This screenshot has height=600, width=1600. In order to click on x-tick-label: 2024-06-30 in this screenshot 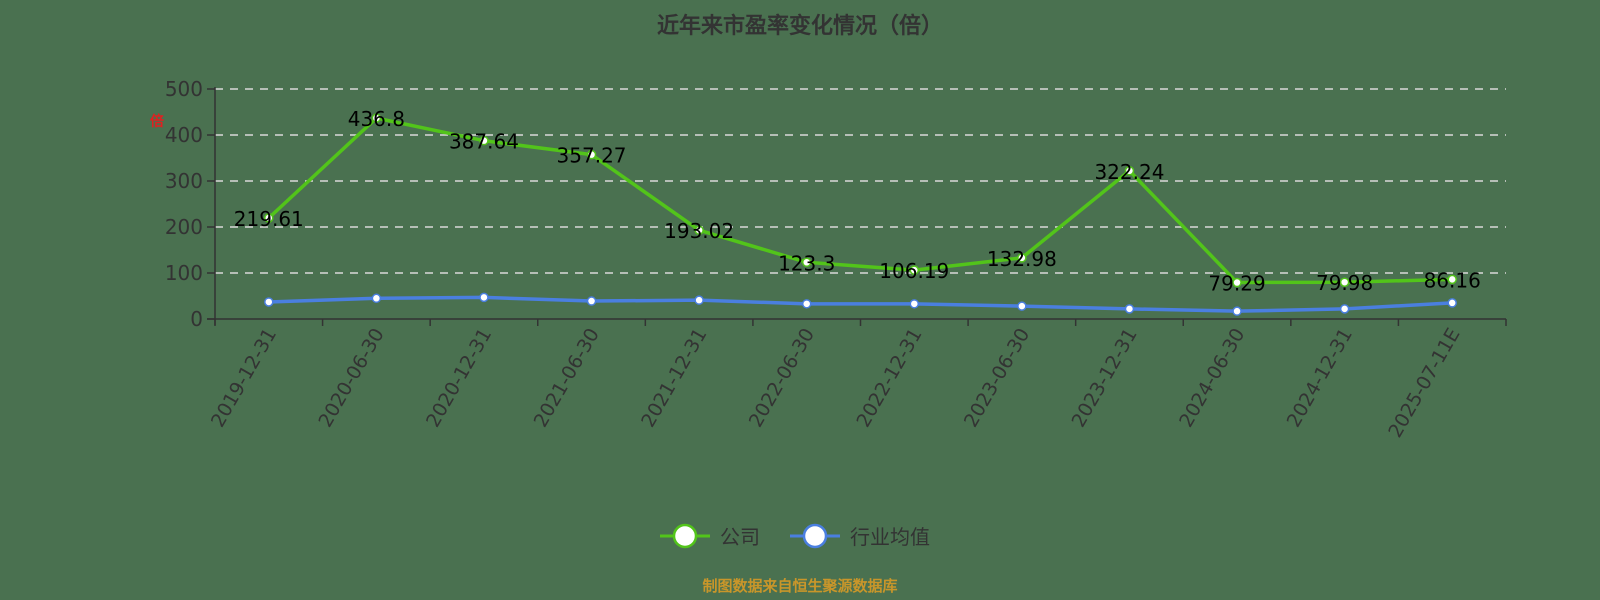, I will do `click(1212, 378)`.